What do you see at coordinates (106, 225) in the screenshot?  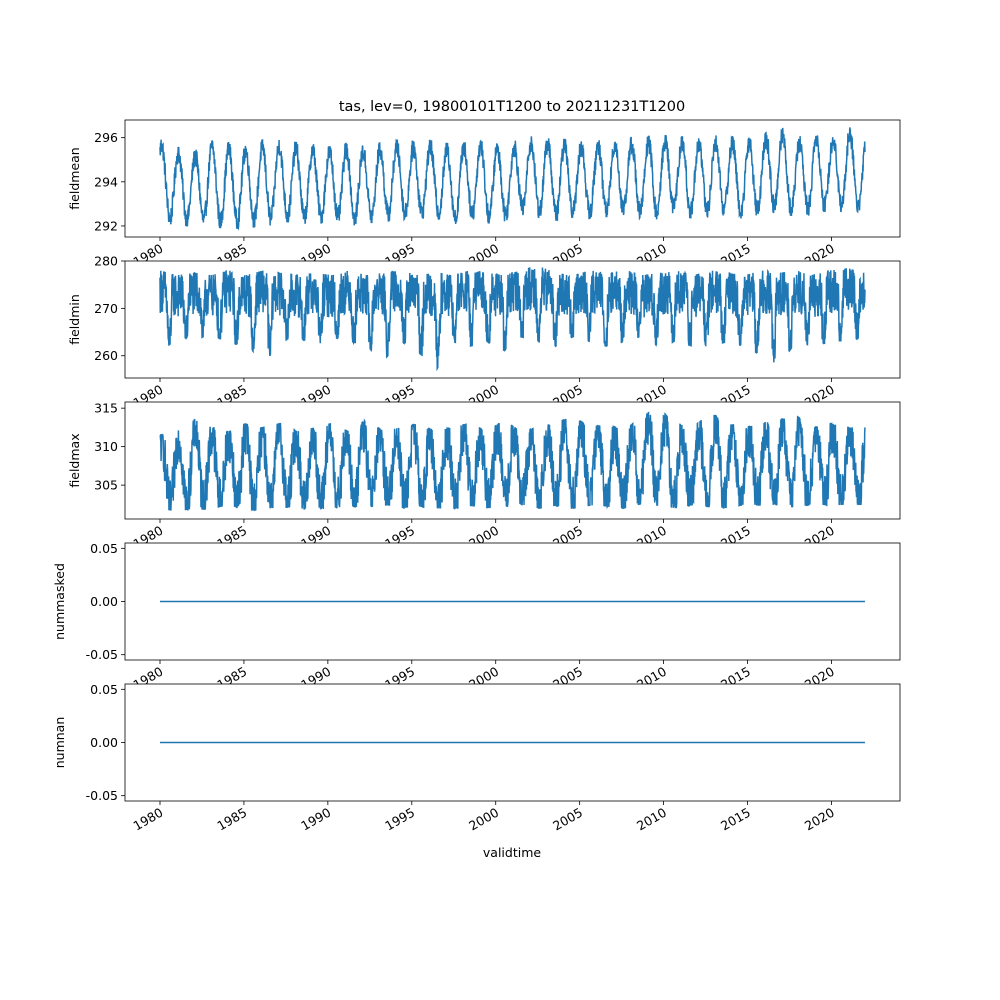 I see `y-tick-label: 292` at bounding box center [106, 225].